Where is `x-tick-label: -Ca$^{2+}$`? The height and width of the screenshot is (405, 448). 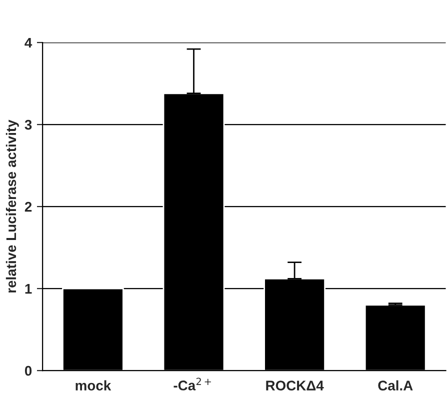
x-tick-label: -Ca$^{2+}$ is located at coordinates (192, 384).